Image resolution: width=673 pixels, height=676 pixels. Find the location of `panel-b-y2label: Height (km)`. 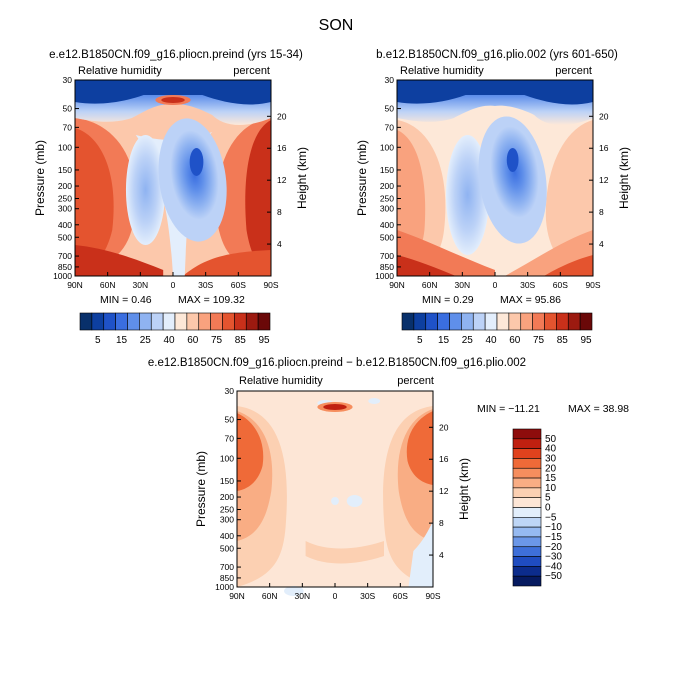

panel-b-y2label: Height (km) is located at coordinates (624, 178).